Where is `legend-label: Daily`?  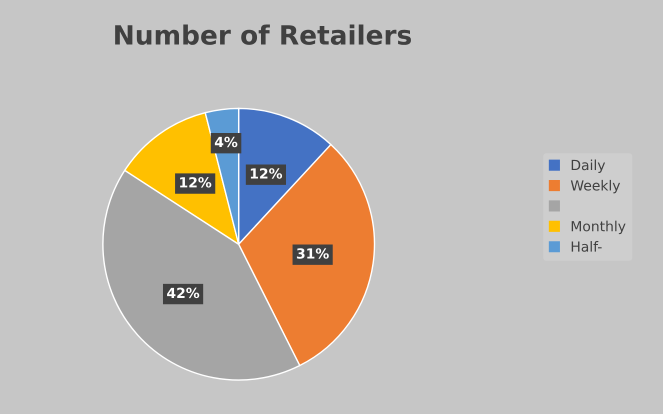 legend-label: Daily is located at coordinates (589, 166).